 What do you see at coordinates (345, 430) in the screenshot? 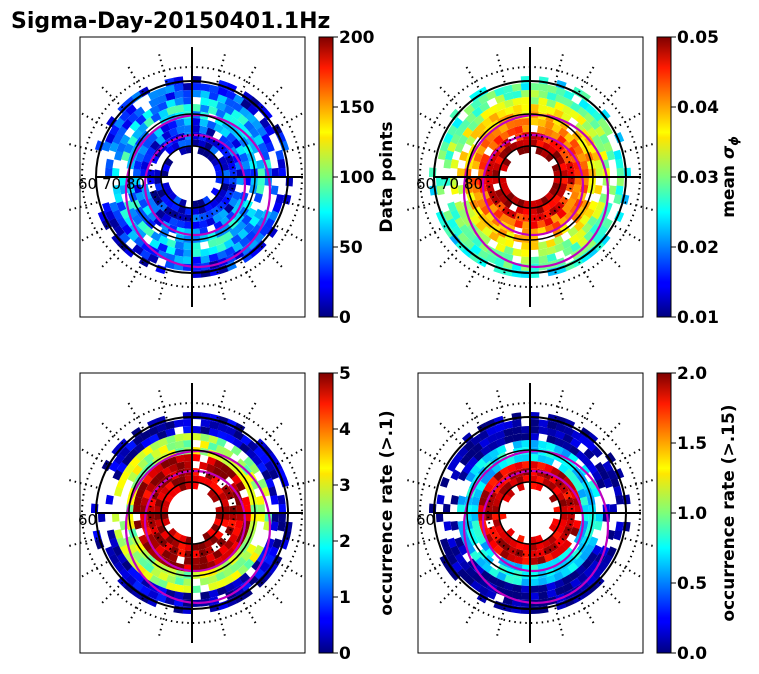
I see `colorbar-tick-label: 4` at bounding box center [345, 430].